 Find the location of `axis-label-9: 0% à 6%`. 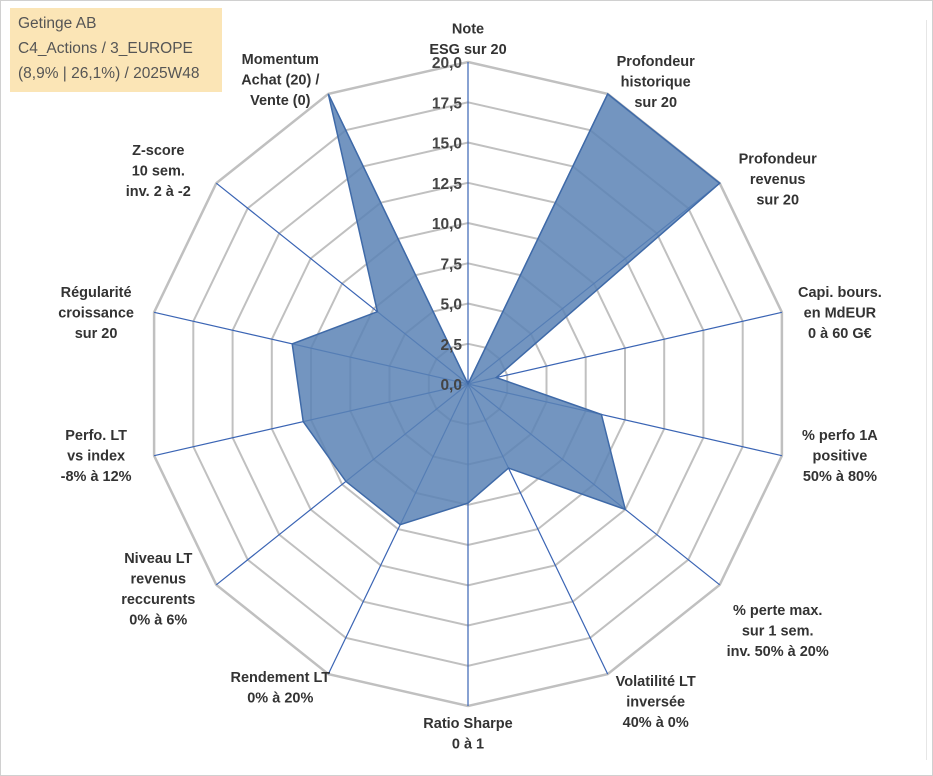

axis-label-9: 0% à 6% is located at coordinates (158, 620).